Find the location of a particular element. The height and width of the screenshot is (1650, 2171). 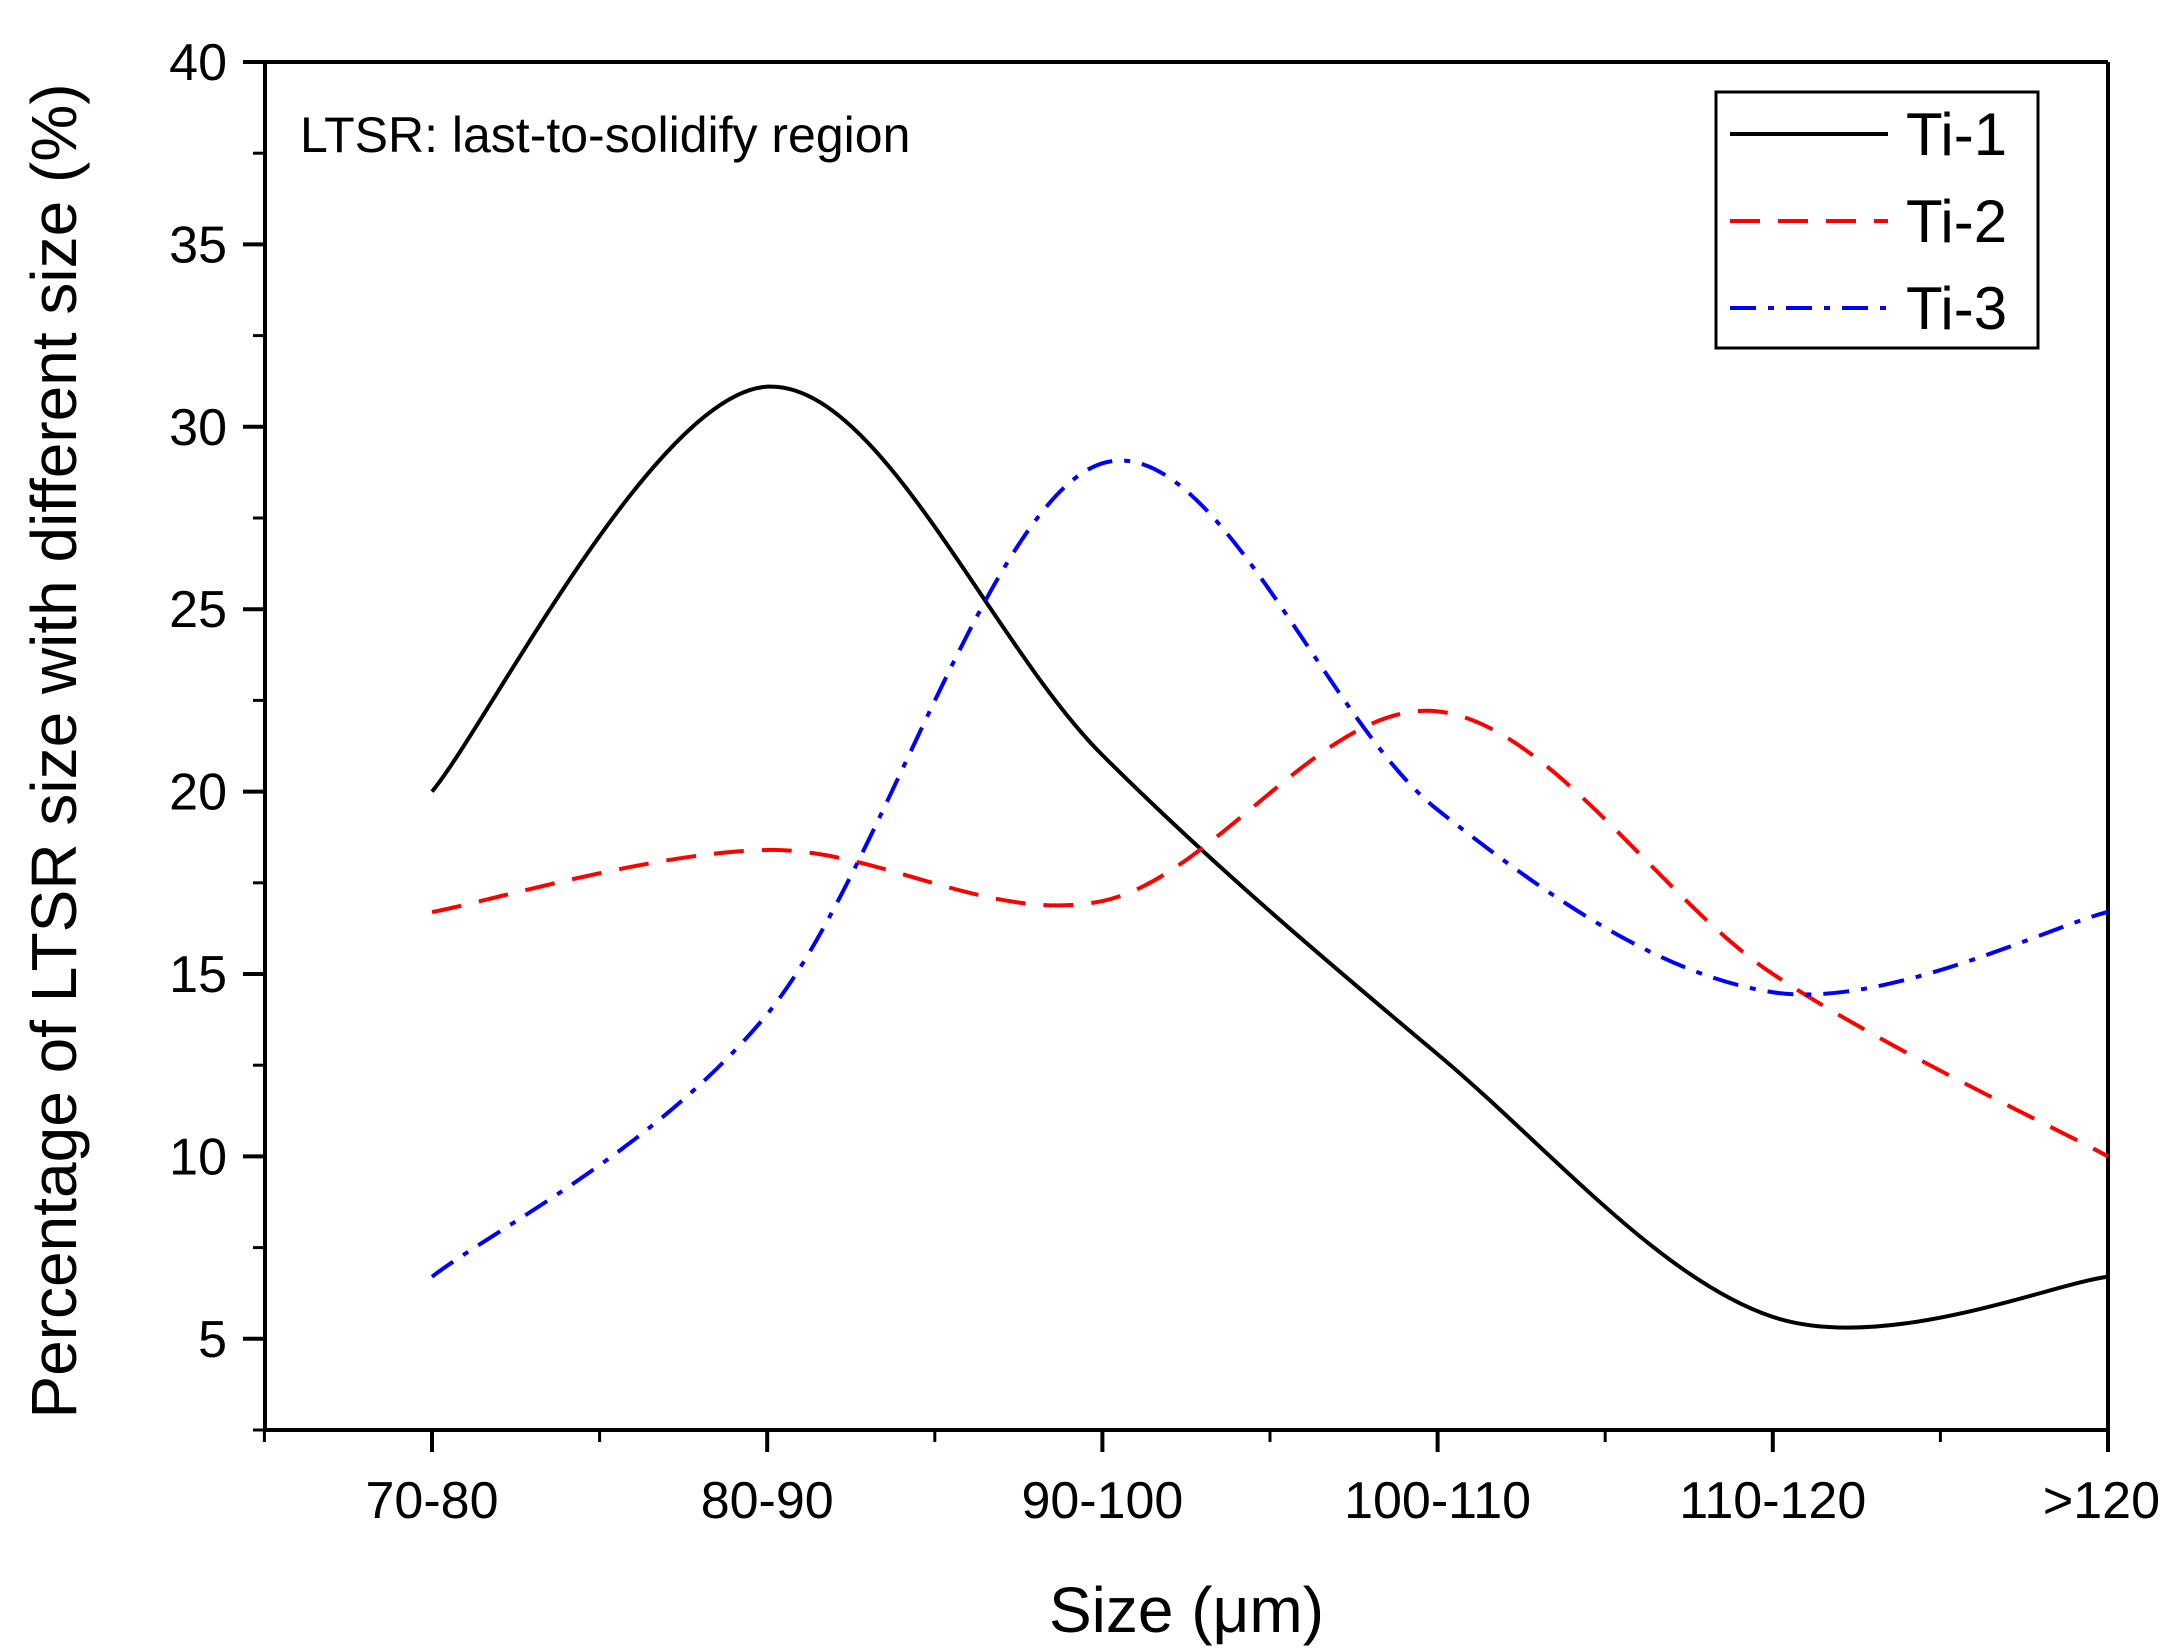

x-tick-label: 80-90 is located at coordinates (767, 1501).